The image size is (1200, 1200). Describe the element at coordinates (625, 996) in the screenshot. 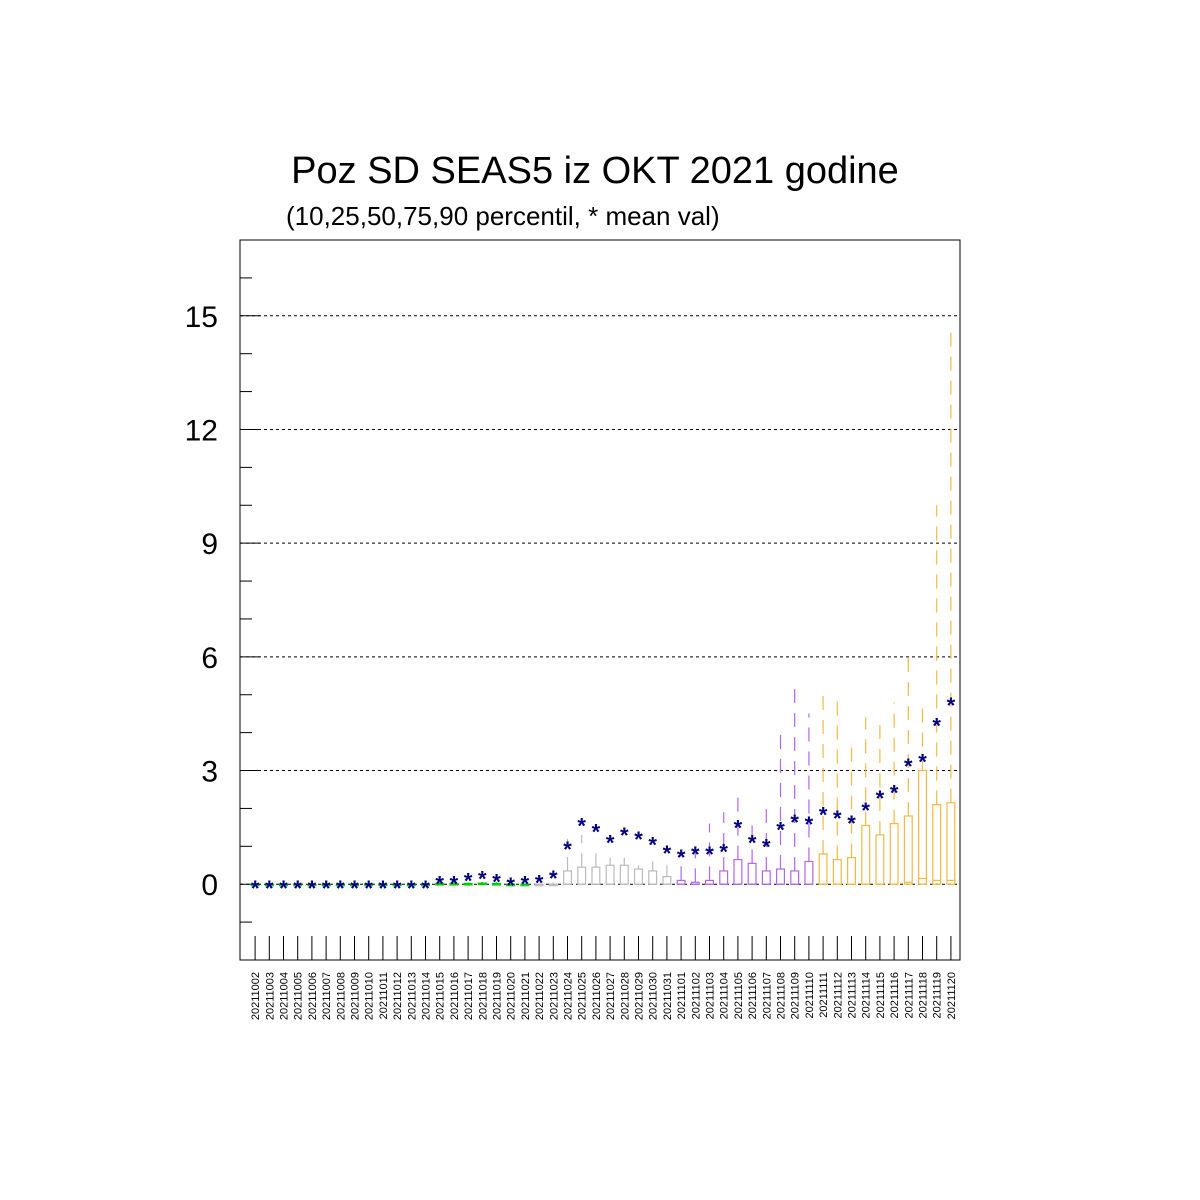

I see `x-tick-label: 20211028` at that location.